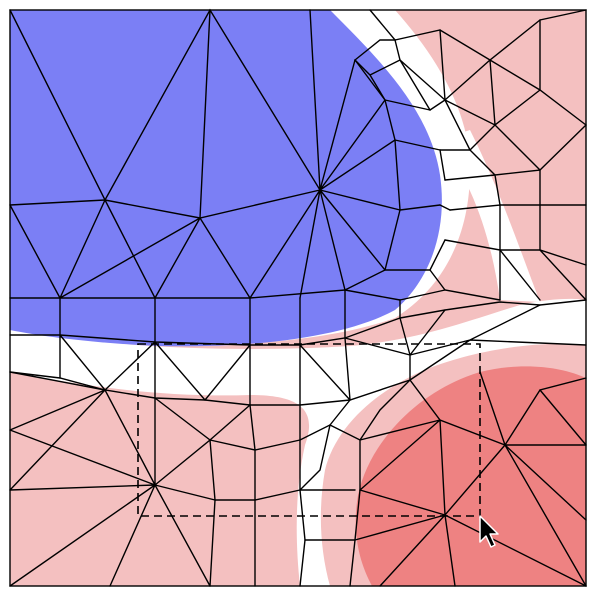 Image resolution: width=600 pixels, height=600 pixels. What do you see at coordinates (490, 216) in the screenshot?
I see `white-band-right` at bounding box center [490, 216].